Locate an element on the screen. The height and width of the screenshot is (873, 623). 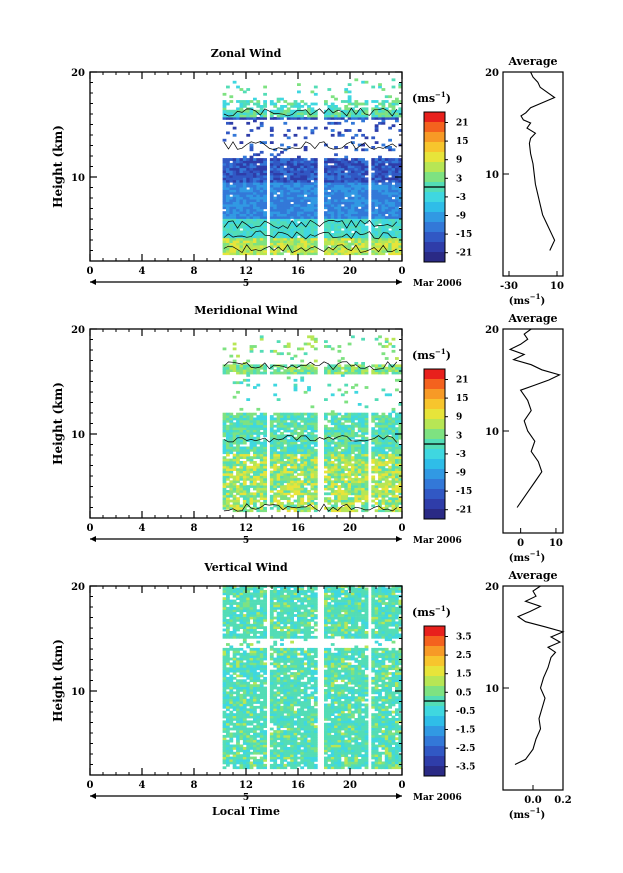
colorbar-swatch is located at coordinates (434, 384).